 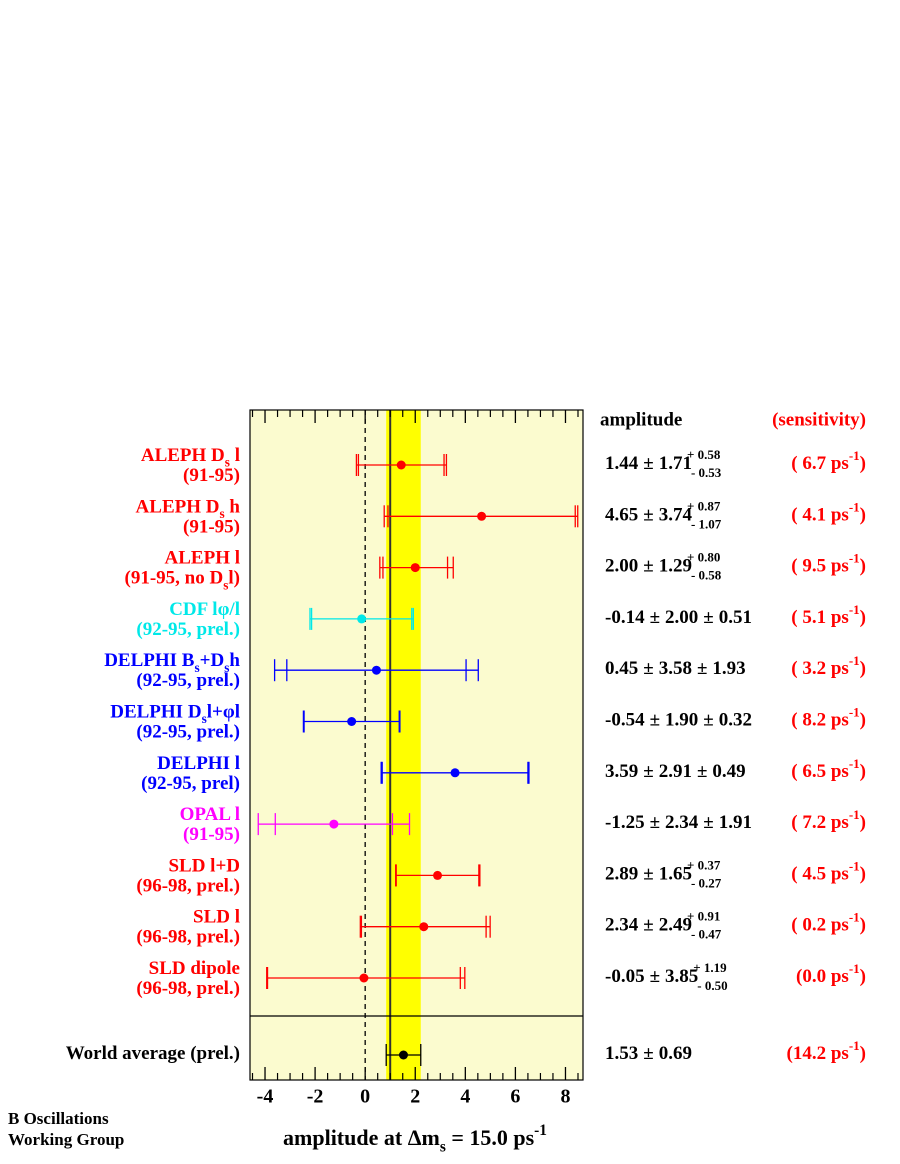 I want to click on value-text: 4.65, so click(x=621, y=515).